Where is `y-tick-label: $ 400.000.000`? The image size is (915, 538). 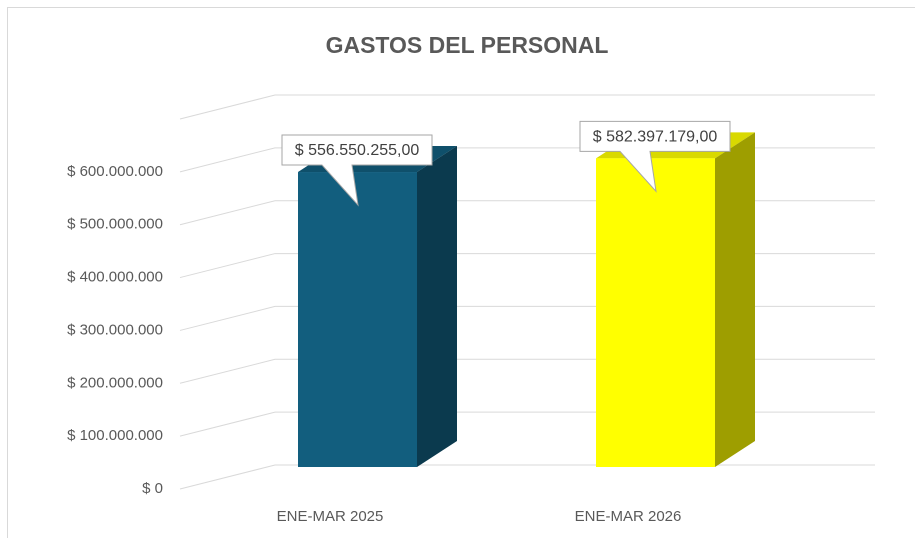
y-tick-label: $ 400.000.000 is located at coordinates (115, 277).